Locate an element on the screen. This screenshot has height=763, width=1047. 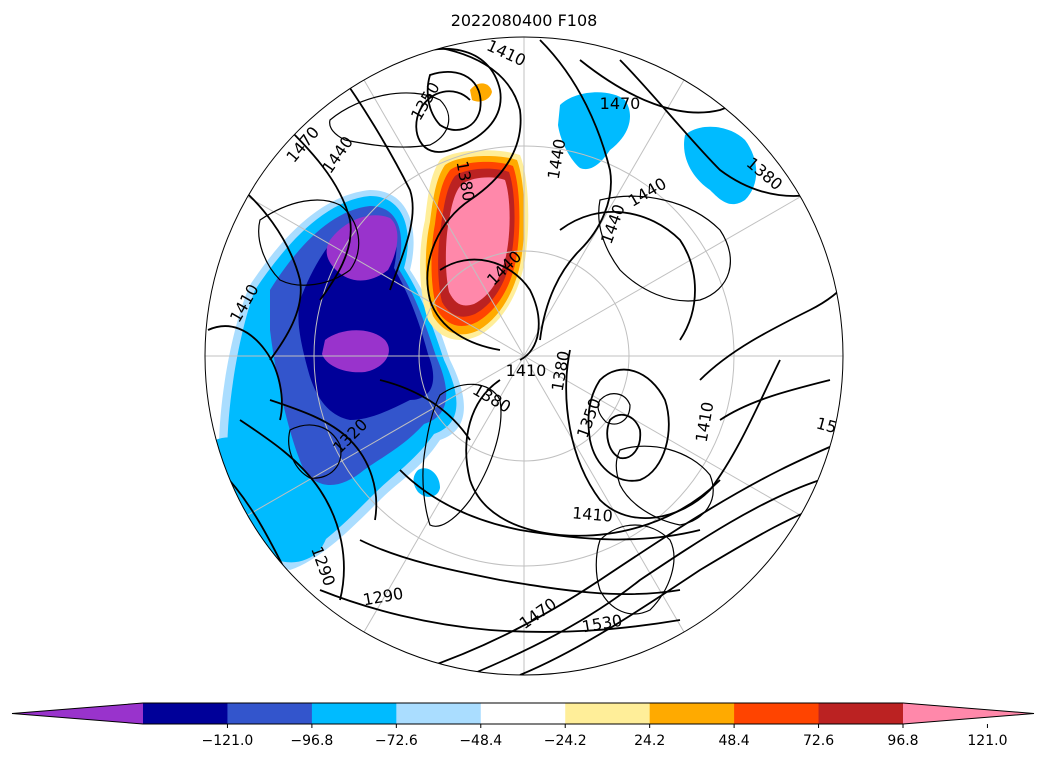
negative-anomaly-purple-center is located at coordinates (355, 351).